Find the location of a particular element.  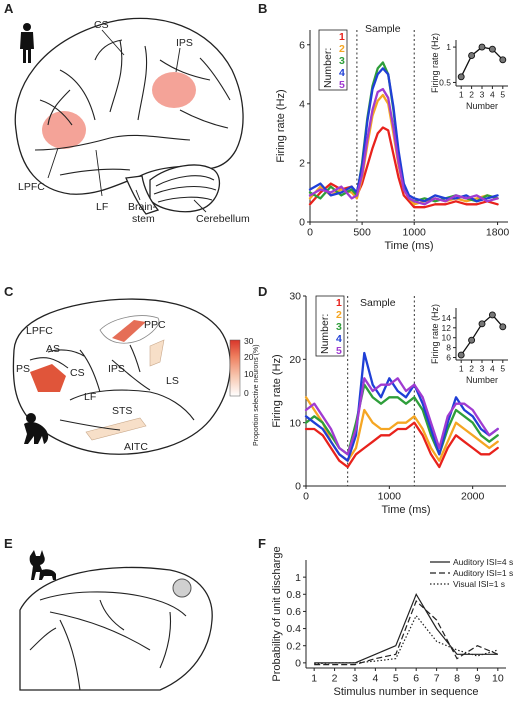

y-tick-label-f-3: 0.6 is located at coordinates (293, 612).